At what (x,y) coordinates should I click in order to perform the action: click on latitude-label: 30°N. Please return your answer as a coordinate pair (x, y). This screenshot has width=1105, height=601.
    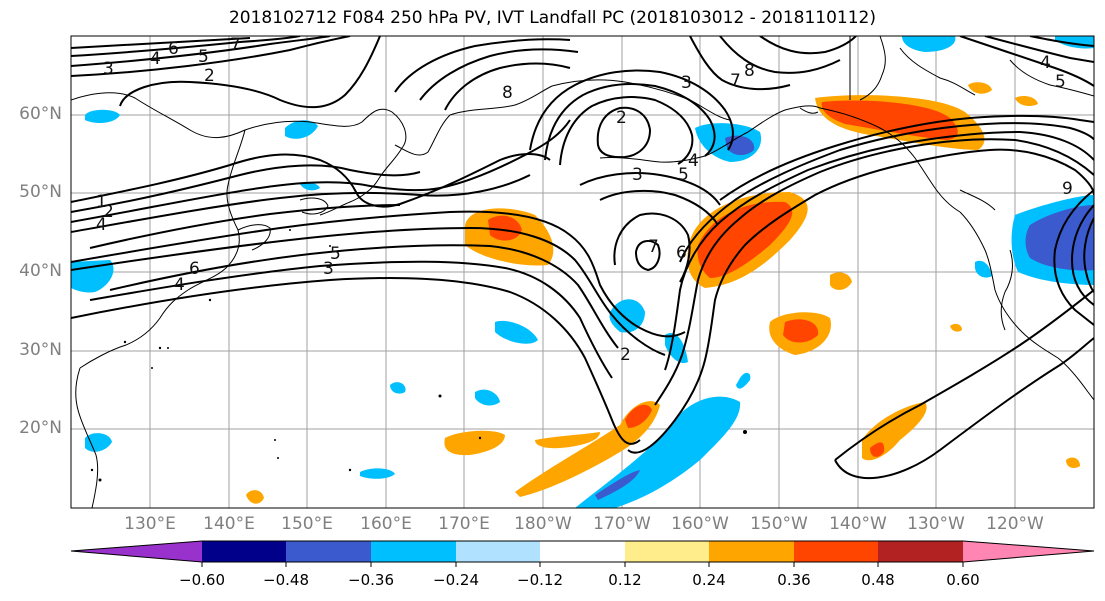
    Looking at the image, I should click on (40, 350).